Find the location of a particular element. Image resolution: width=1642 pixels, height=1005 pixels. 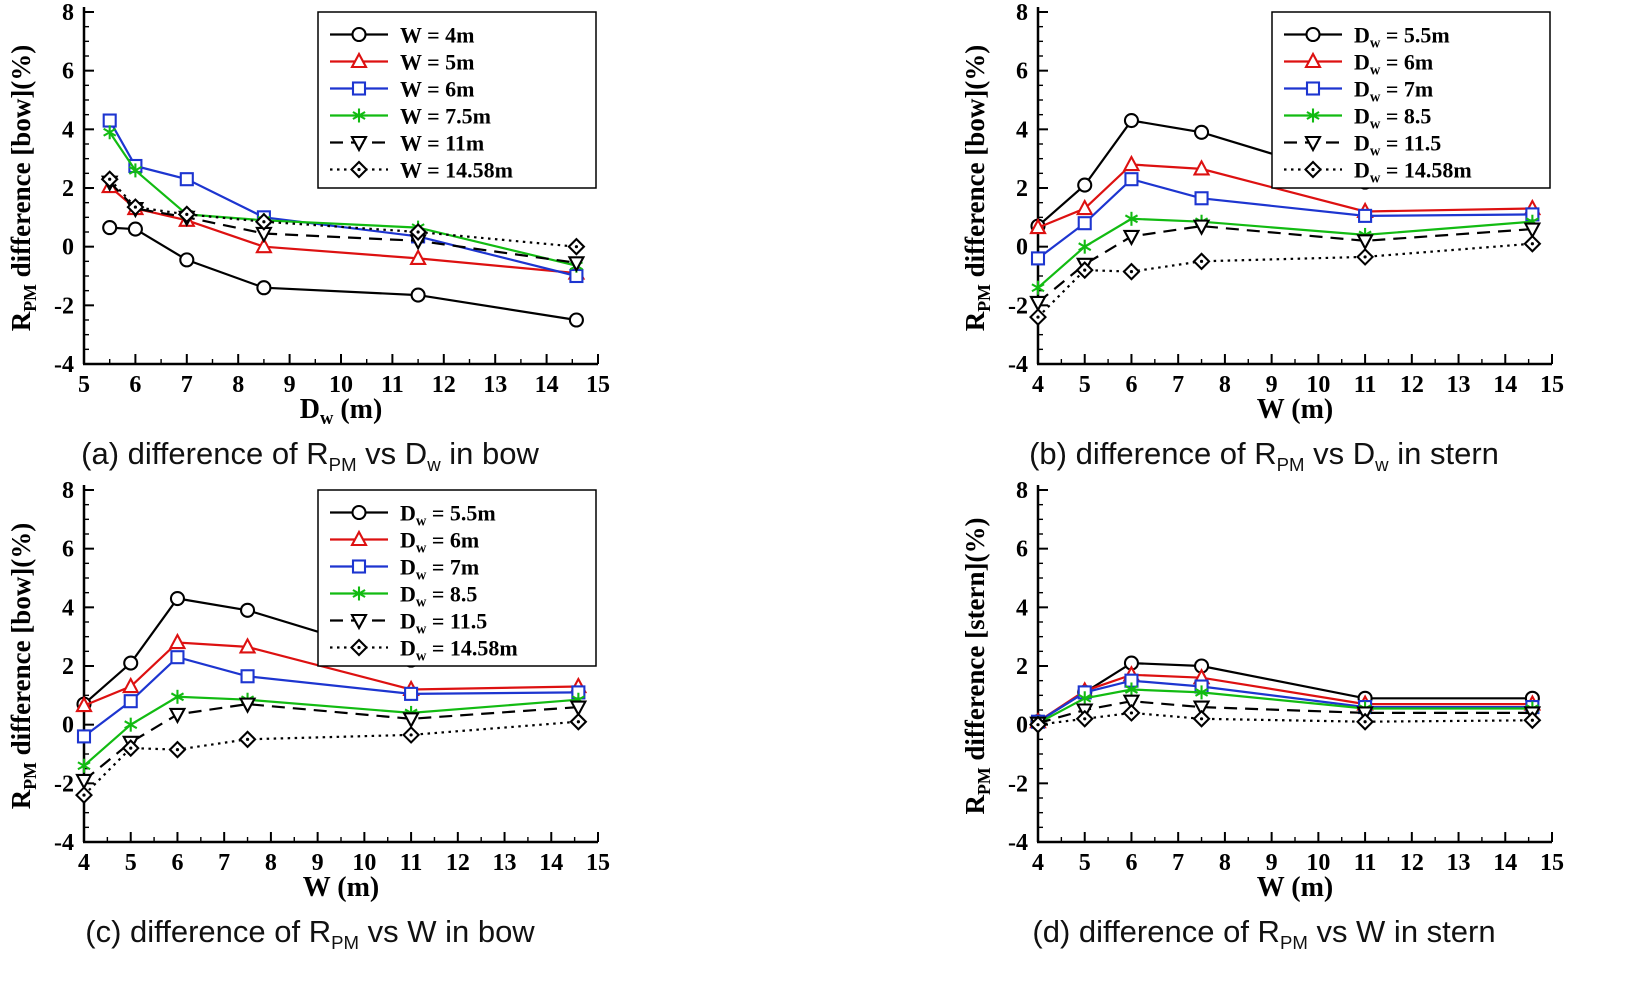

svg-text: Dw = 5.5m is located at coordinates (1402, 37).